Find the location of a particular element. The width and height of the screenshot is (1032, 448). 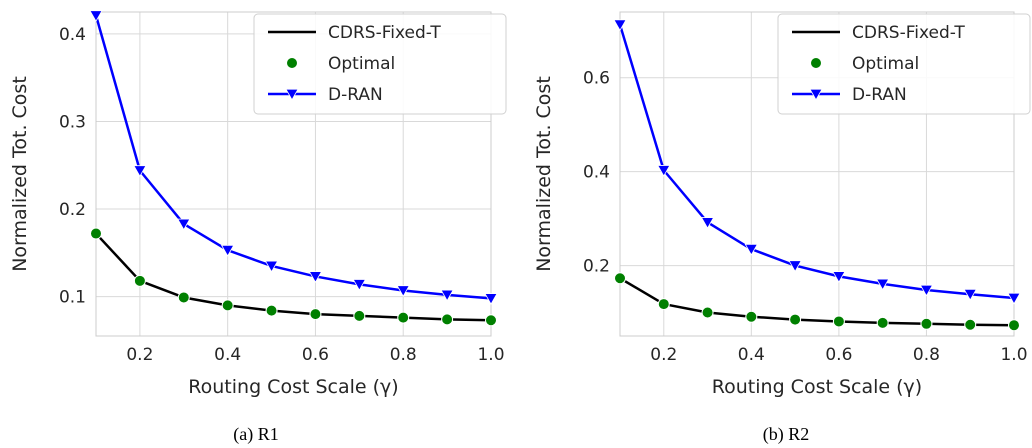

caption-r1: (a) R1 is located at coordinates (255, 434).